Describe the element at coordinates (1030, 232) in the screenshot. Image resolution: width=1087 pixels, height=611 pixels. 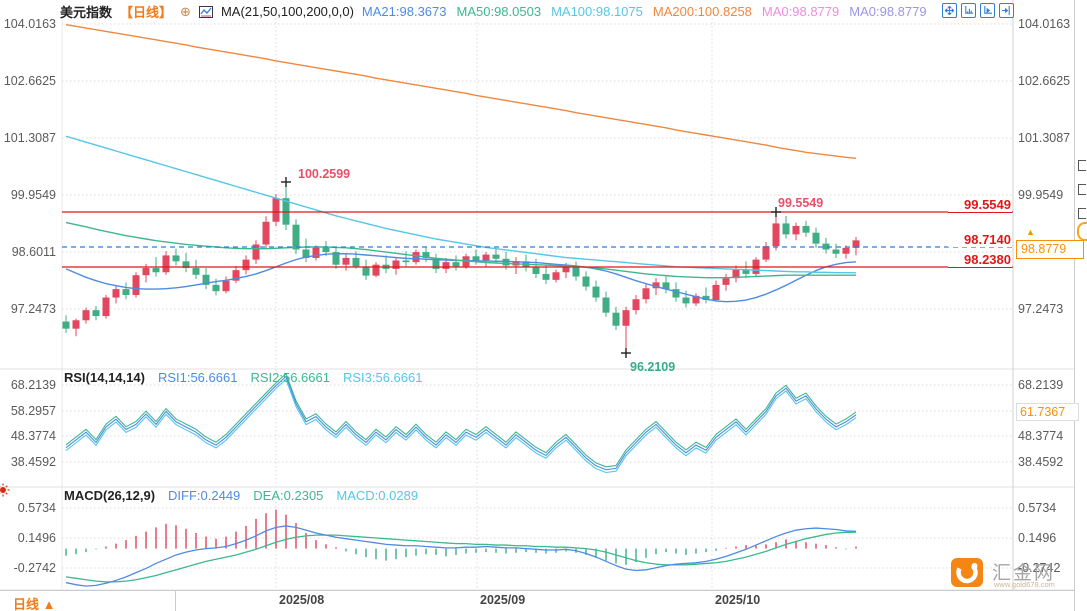
I see `price-up-arrow-icon: ▲` at that location.